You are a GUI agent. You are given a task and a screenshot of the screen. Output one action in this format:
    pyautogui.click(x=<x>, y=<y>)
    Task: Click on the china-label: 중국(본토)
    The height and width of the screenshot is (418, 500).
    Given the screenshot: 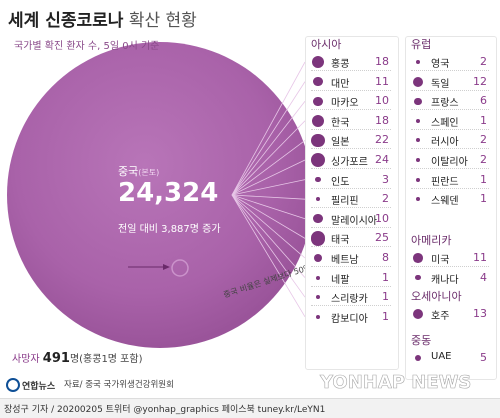 What is the action you would take?
    pyautogui.click(x=138, y=171)
    